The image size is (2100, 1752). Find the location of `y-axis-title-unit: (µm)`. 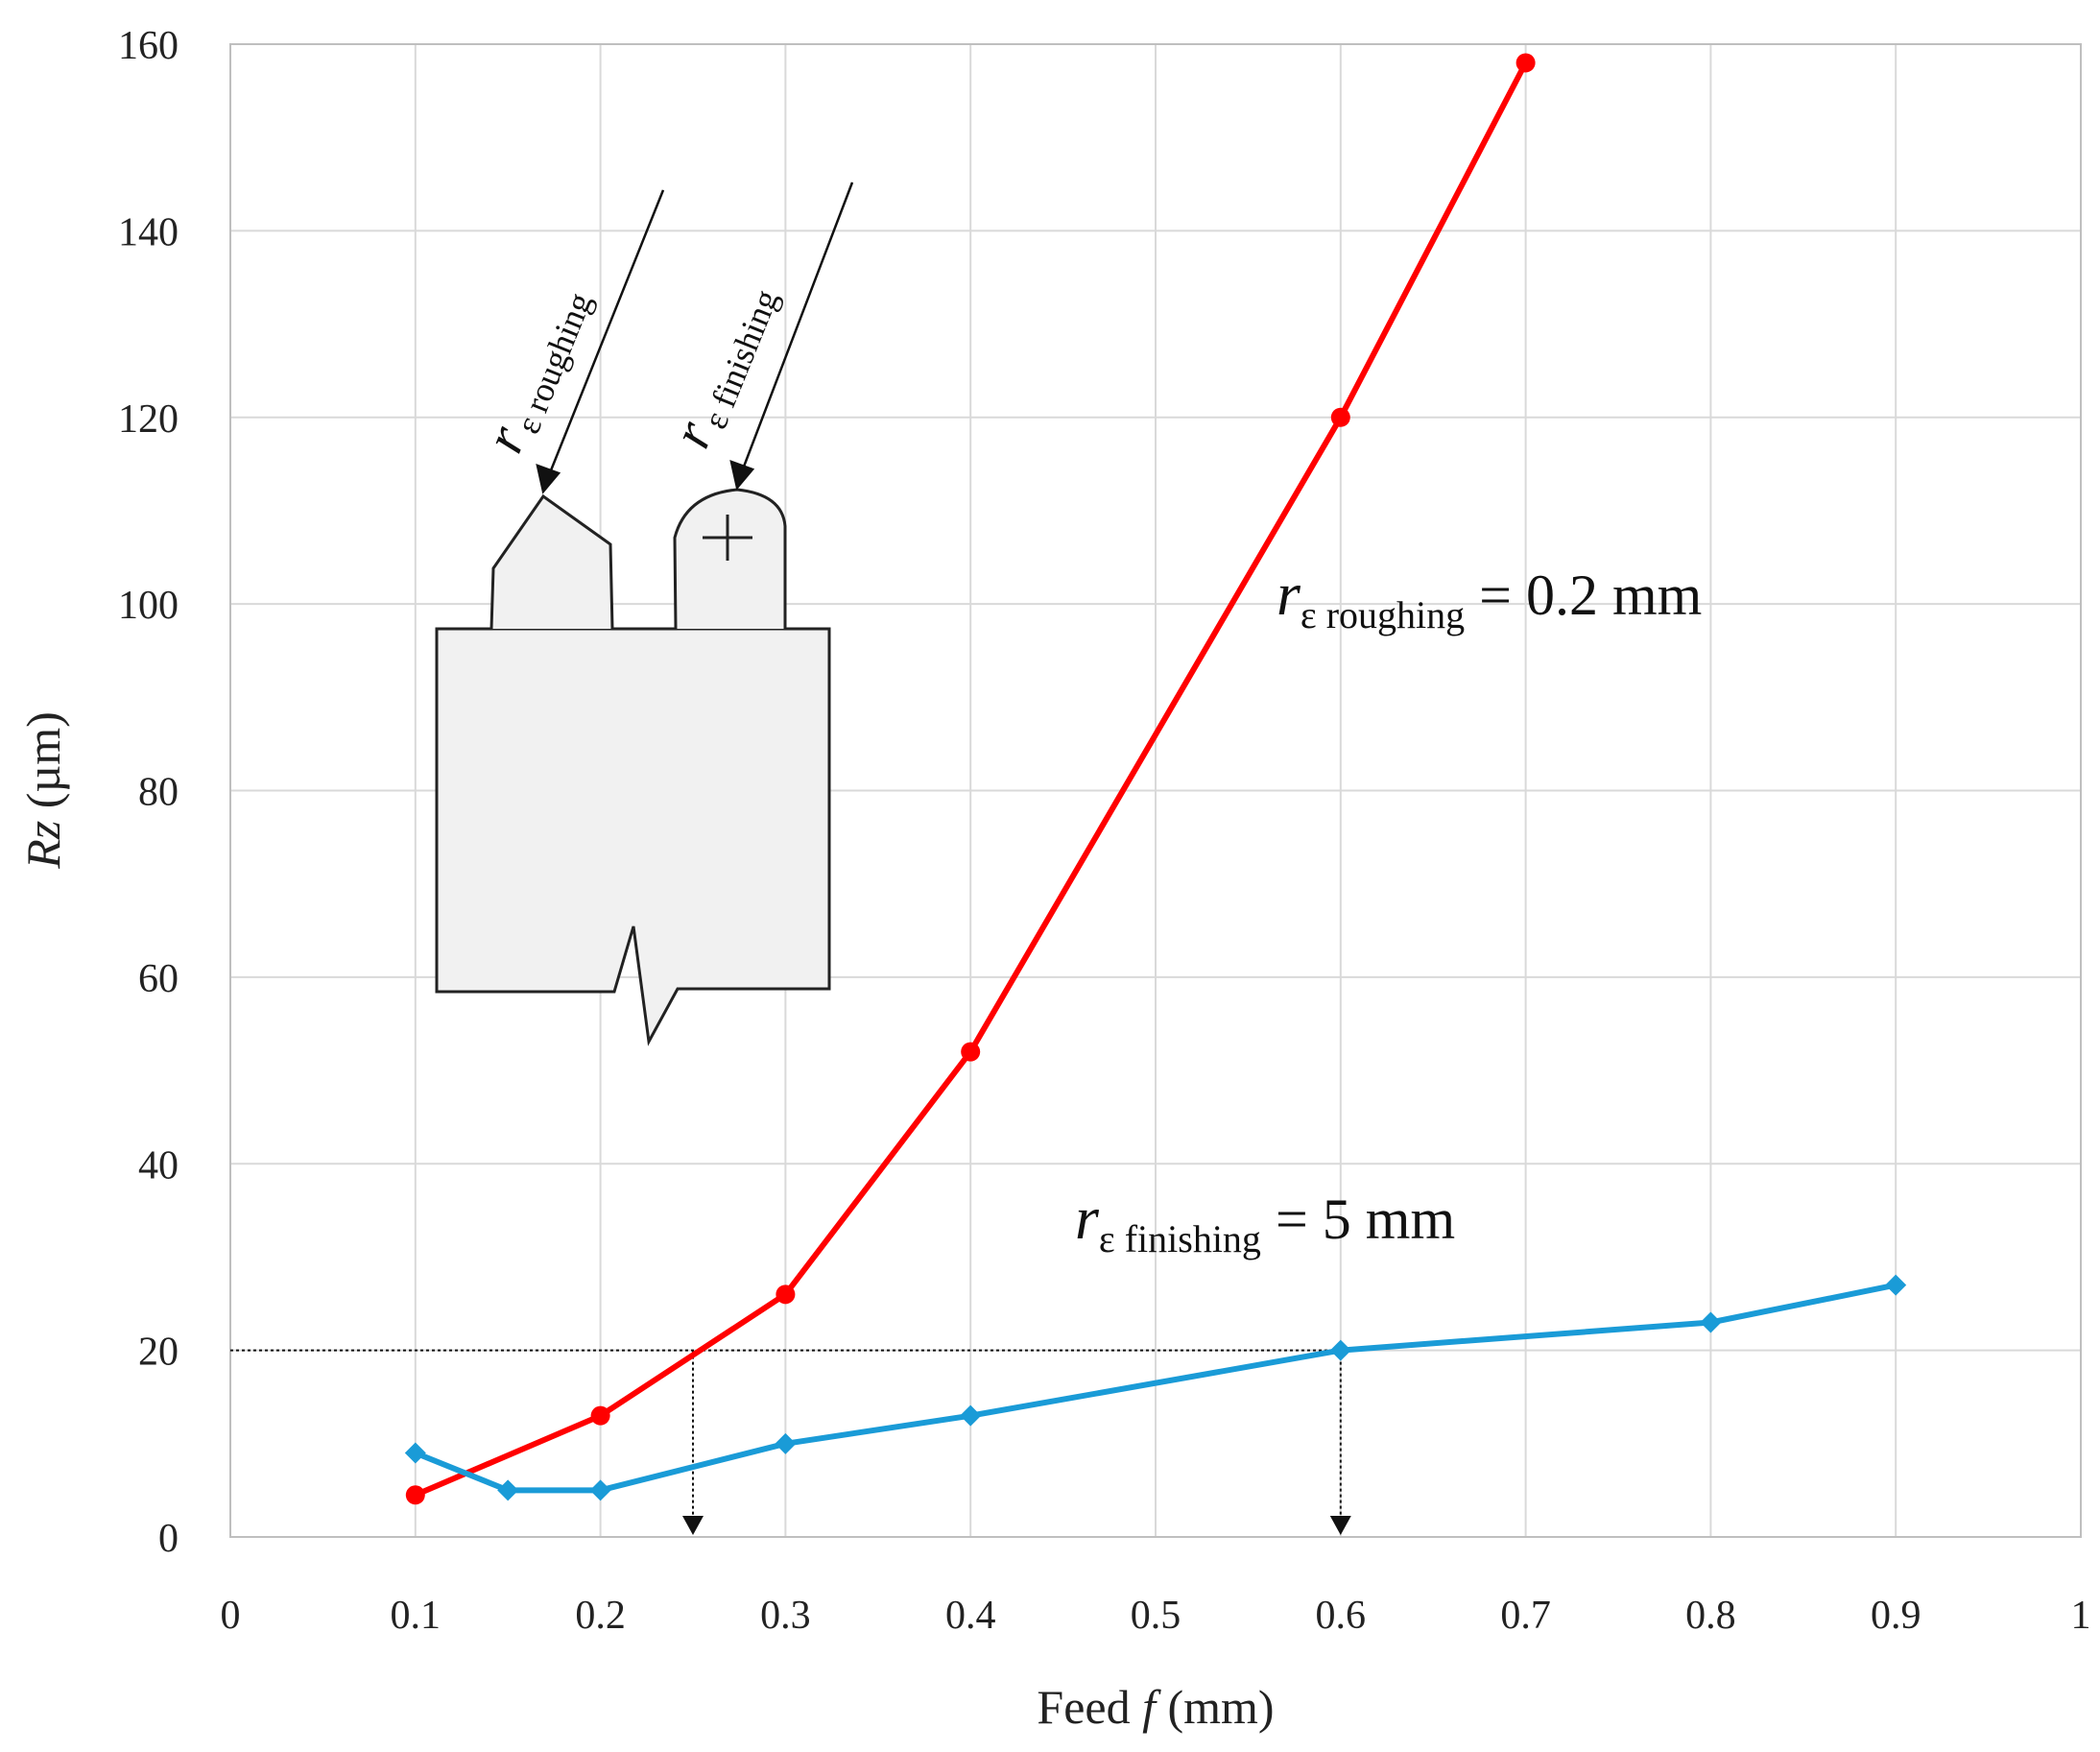

y-axis-title-unit: (µm) is located at coordinates (43, 766).